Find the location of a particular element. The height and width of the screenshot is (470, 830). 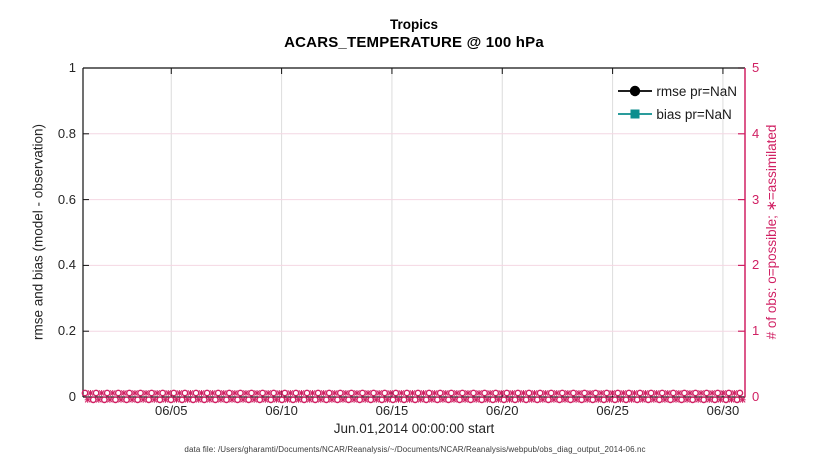

y-right-tick-label: 2 is located at coordinates (756, 265).